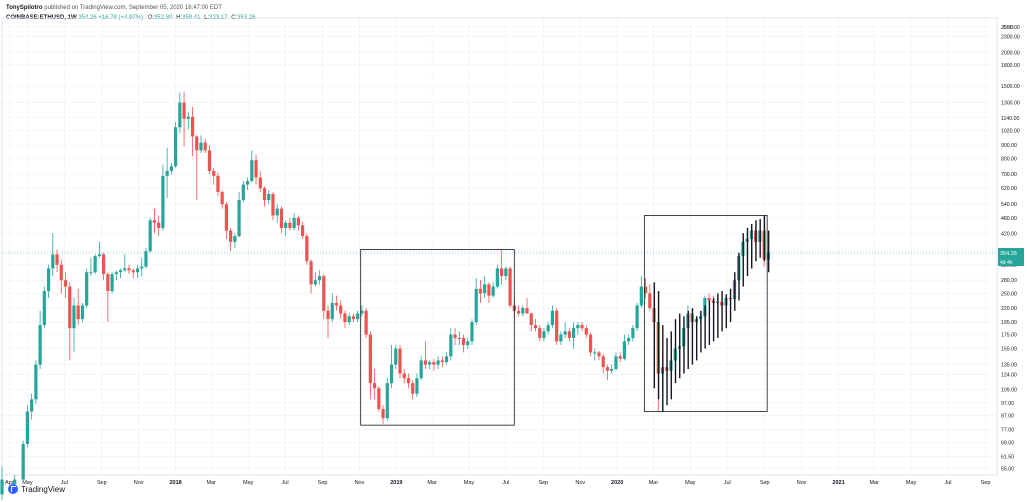 Image resolution: width=1027 pixels, height=502 pixels. What do you see at coordinates (396, 483) in the screenshot?
I see `x-tick-label: 2019` at bounding box center [396, 483].